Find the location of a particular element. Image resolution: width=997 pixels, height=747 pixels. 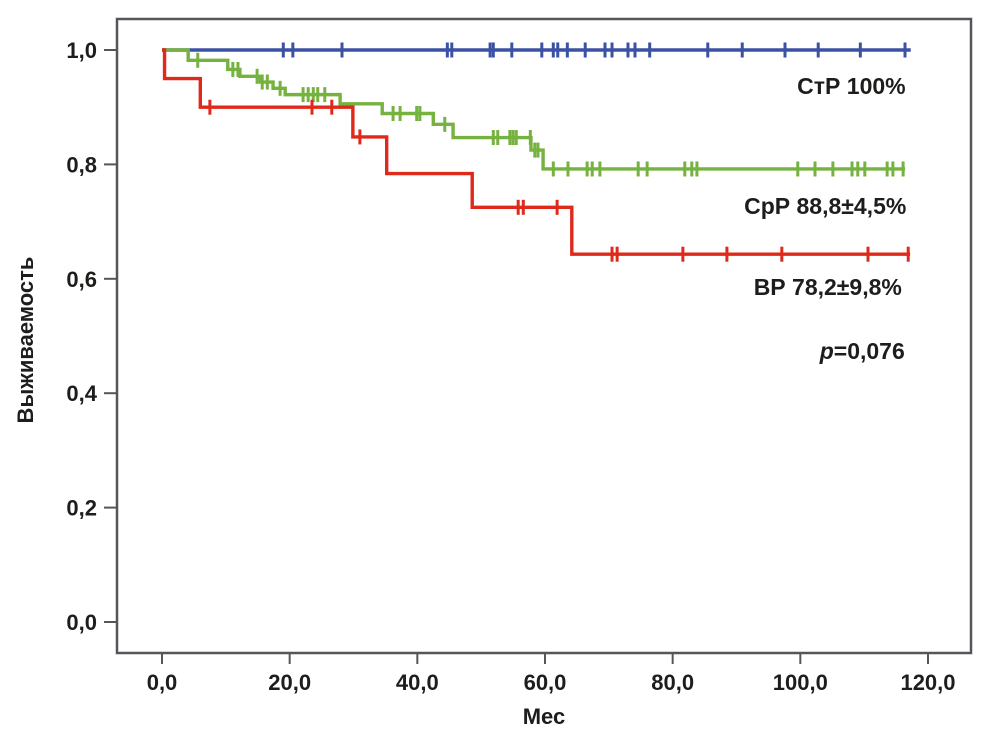

y-axis-tick-label-5: 1,0 is located at coordinates (81, 50).